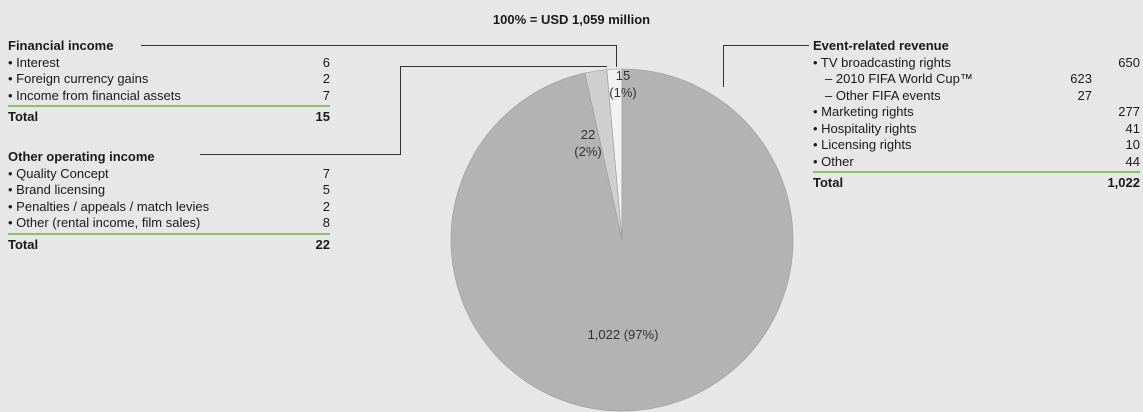 This screenshot has height=412, width=1143. I want to click on row-value: 650, so click(1129, 62).